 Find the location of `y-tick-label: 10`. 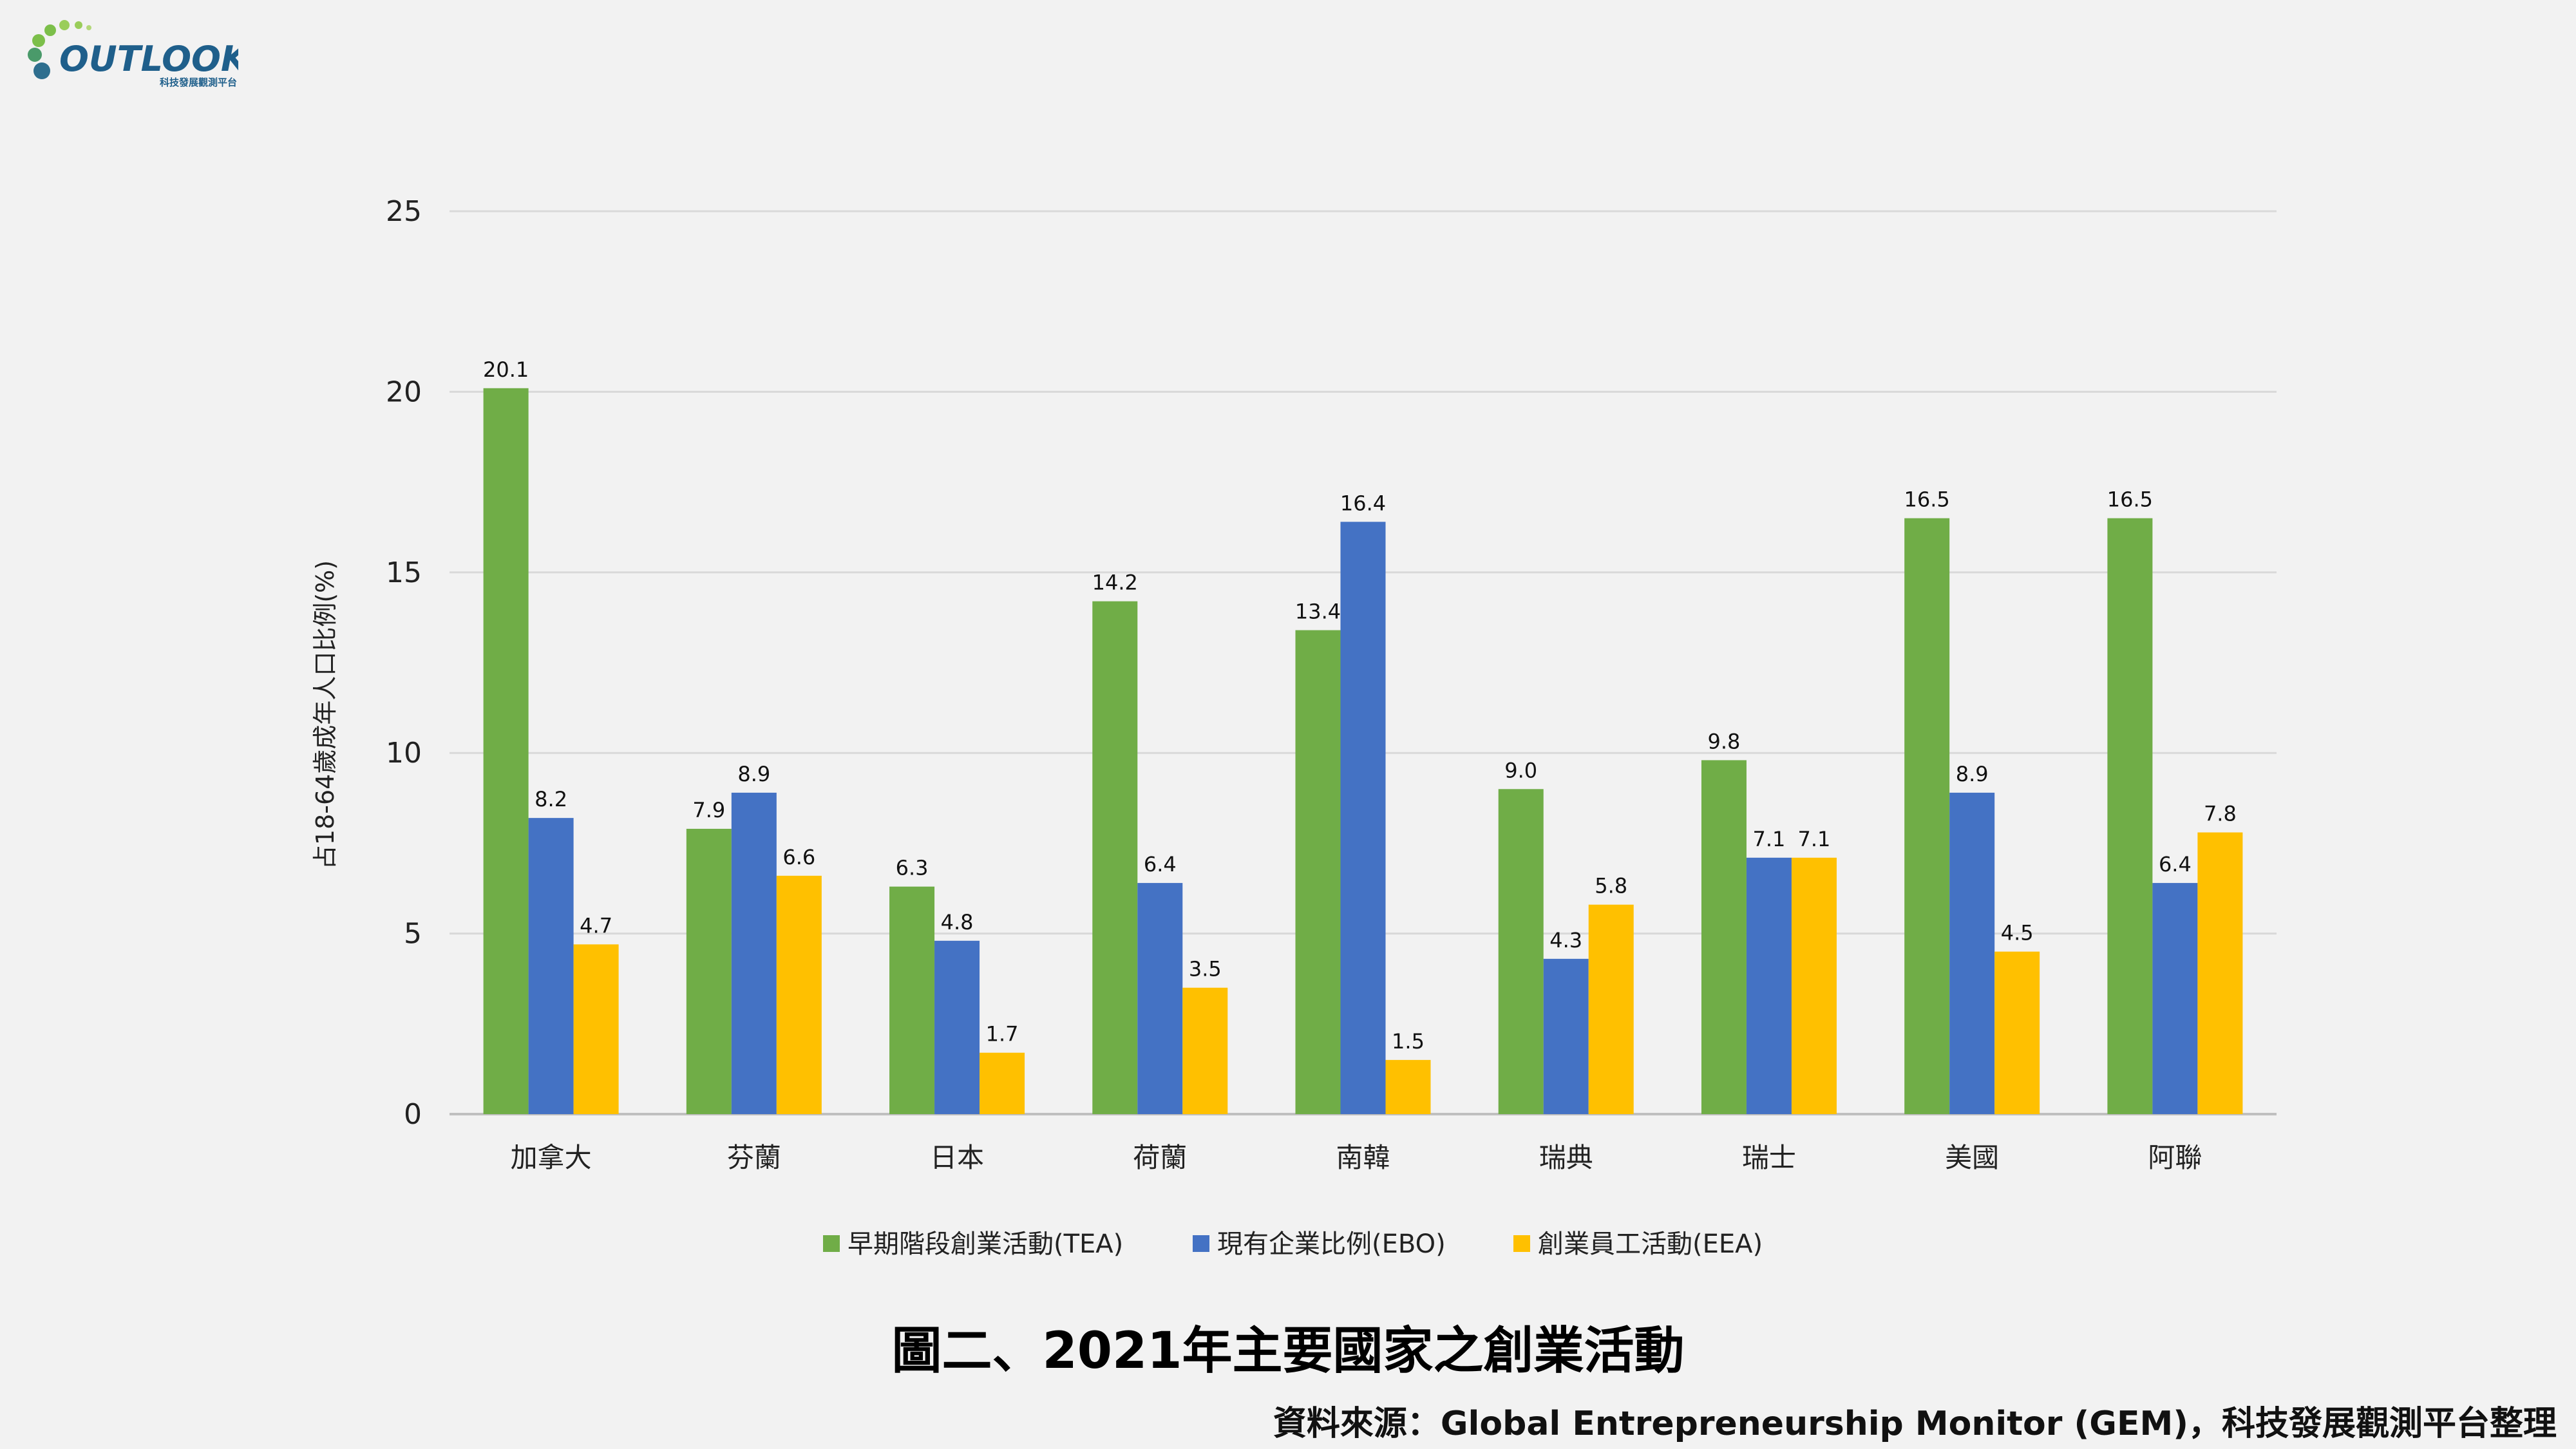

y-tick-label: 10 is located at coordinates (404, 753).